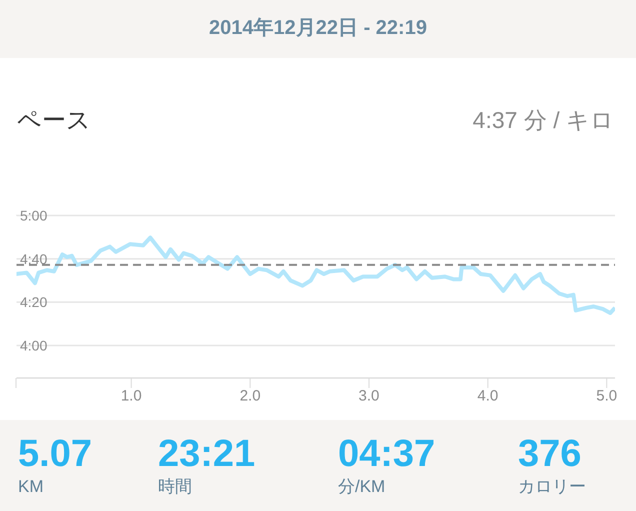  Describe the element at coordinates (55, 454) in the screenshot. I see `text: 5.07` at that location.